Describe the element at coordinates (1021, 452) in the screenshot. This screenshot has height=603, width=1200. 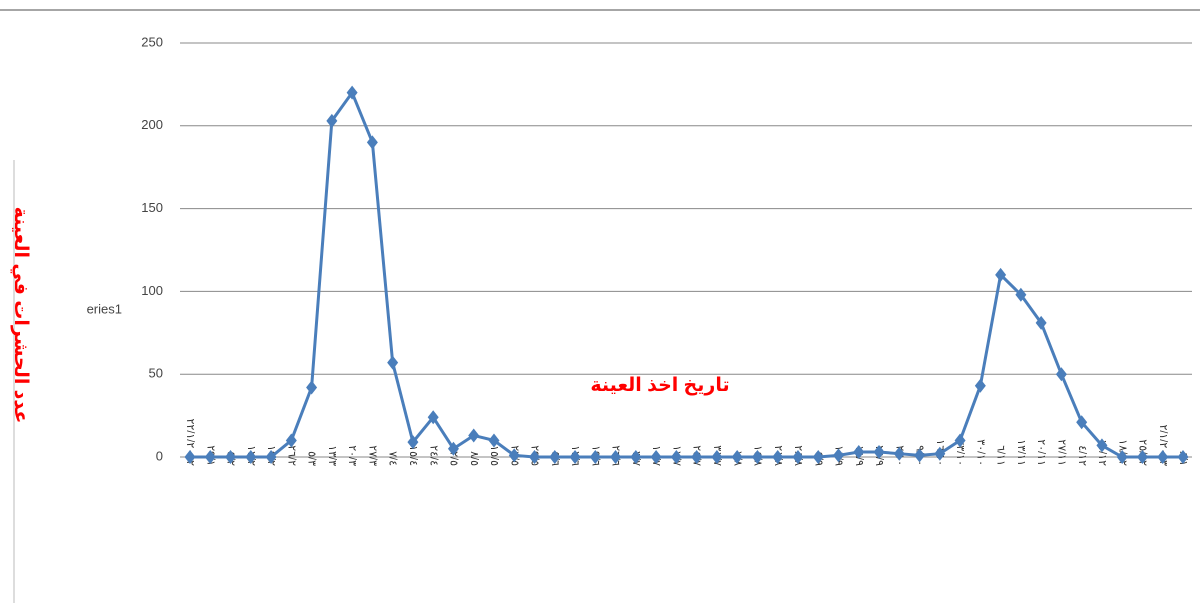
I see `x-tick-label: ١٣/١١` at that location.